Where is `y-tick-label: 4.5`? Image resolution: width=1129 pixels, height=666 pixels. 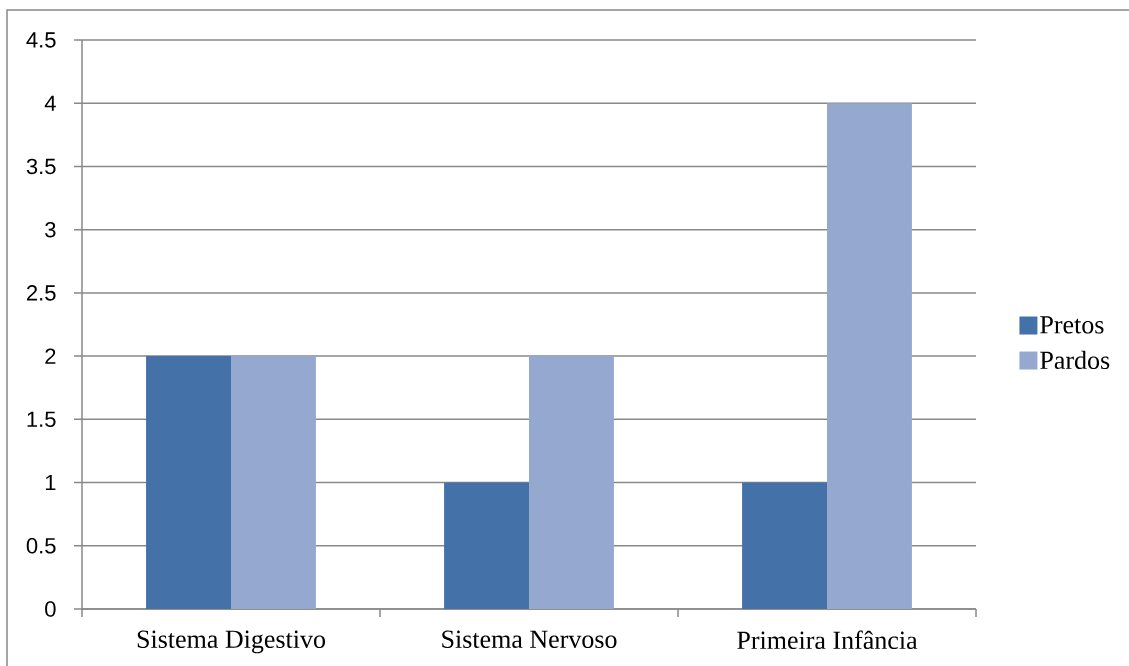
y-tick-label: 4.5 is located at coordinates (41, 40).